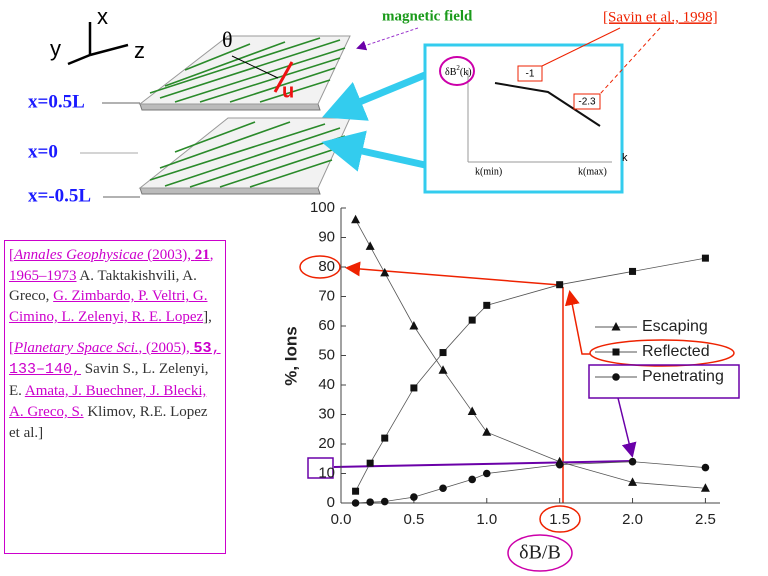 This screenshot has height=576, width=768. I want to click on y-tick-label: 10, so click(326, 472).